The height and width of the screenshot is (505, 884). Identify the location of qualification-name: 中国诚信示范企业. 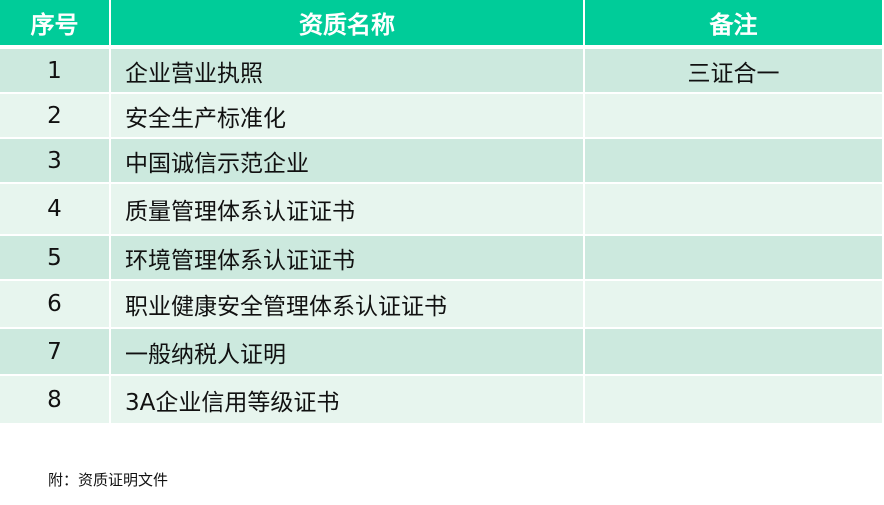
(348, 161).